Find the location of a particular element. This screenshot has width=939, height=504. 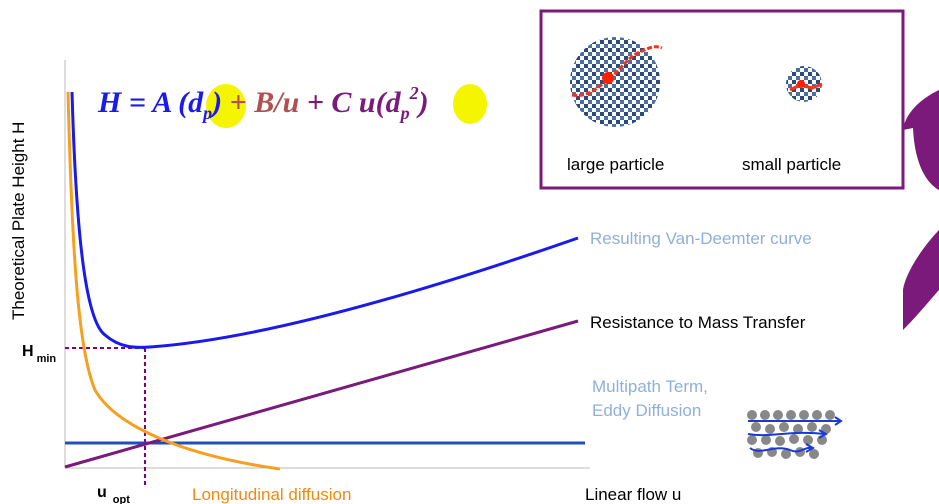

eq-d: d is located at coordinates (394, 102).